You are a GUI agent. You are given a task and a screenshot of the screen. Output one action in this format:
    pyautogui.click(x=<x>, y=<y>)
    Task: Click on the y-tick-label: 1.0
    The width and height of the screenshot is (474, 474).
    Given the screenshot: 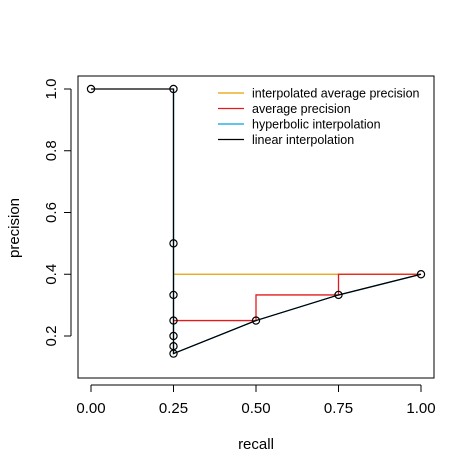 What is the action you would take?
    pyautogui.click(x=51, y=89)
    